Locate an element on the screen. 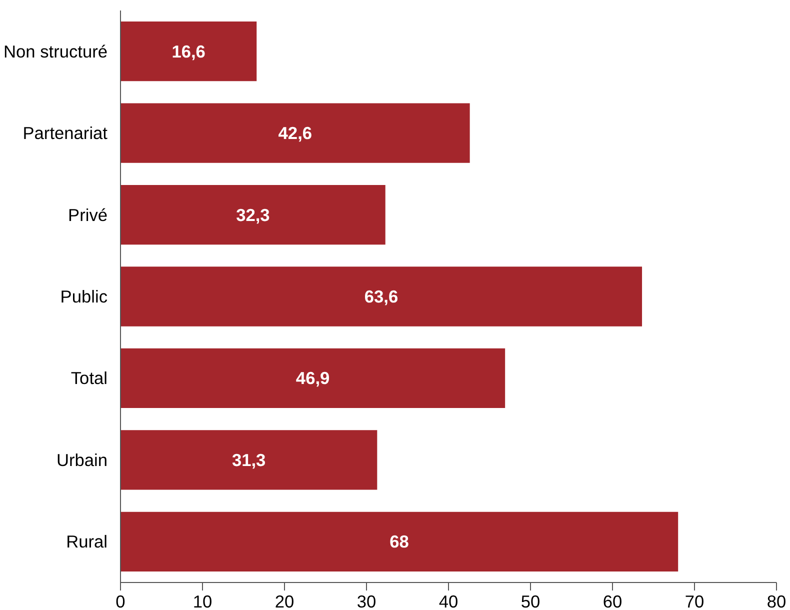 The height and width of the screenshot is (610, 790). y-tick-label: Non structuré is located at coordinates (55, 51).